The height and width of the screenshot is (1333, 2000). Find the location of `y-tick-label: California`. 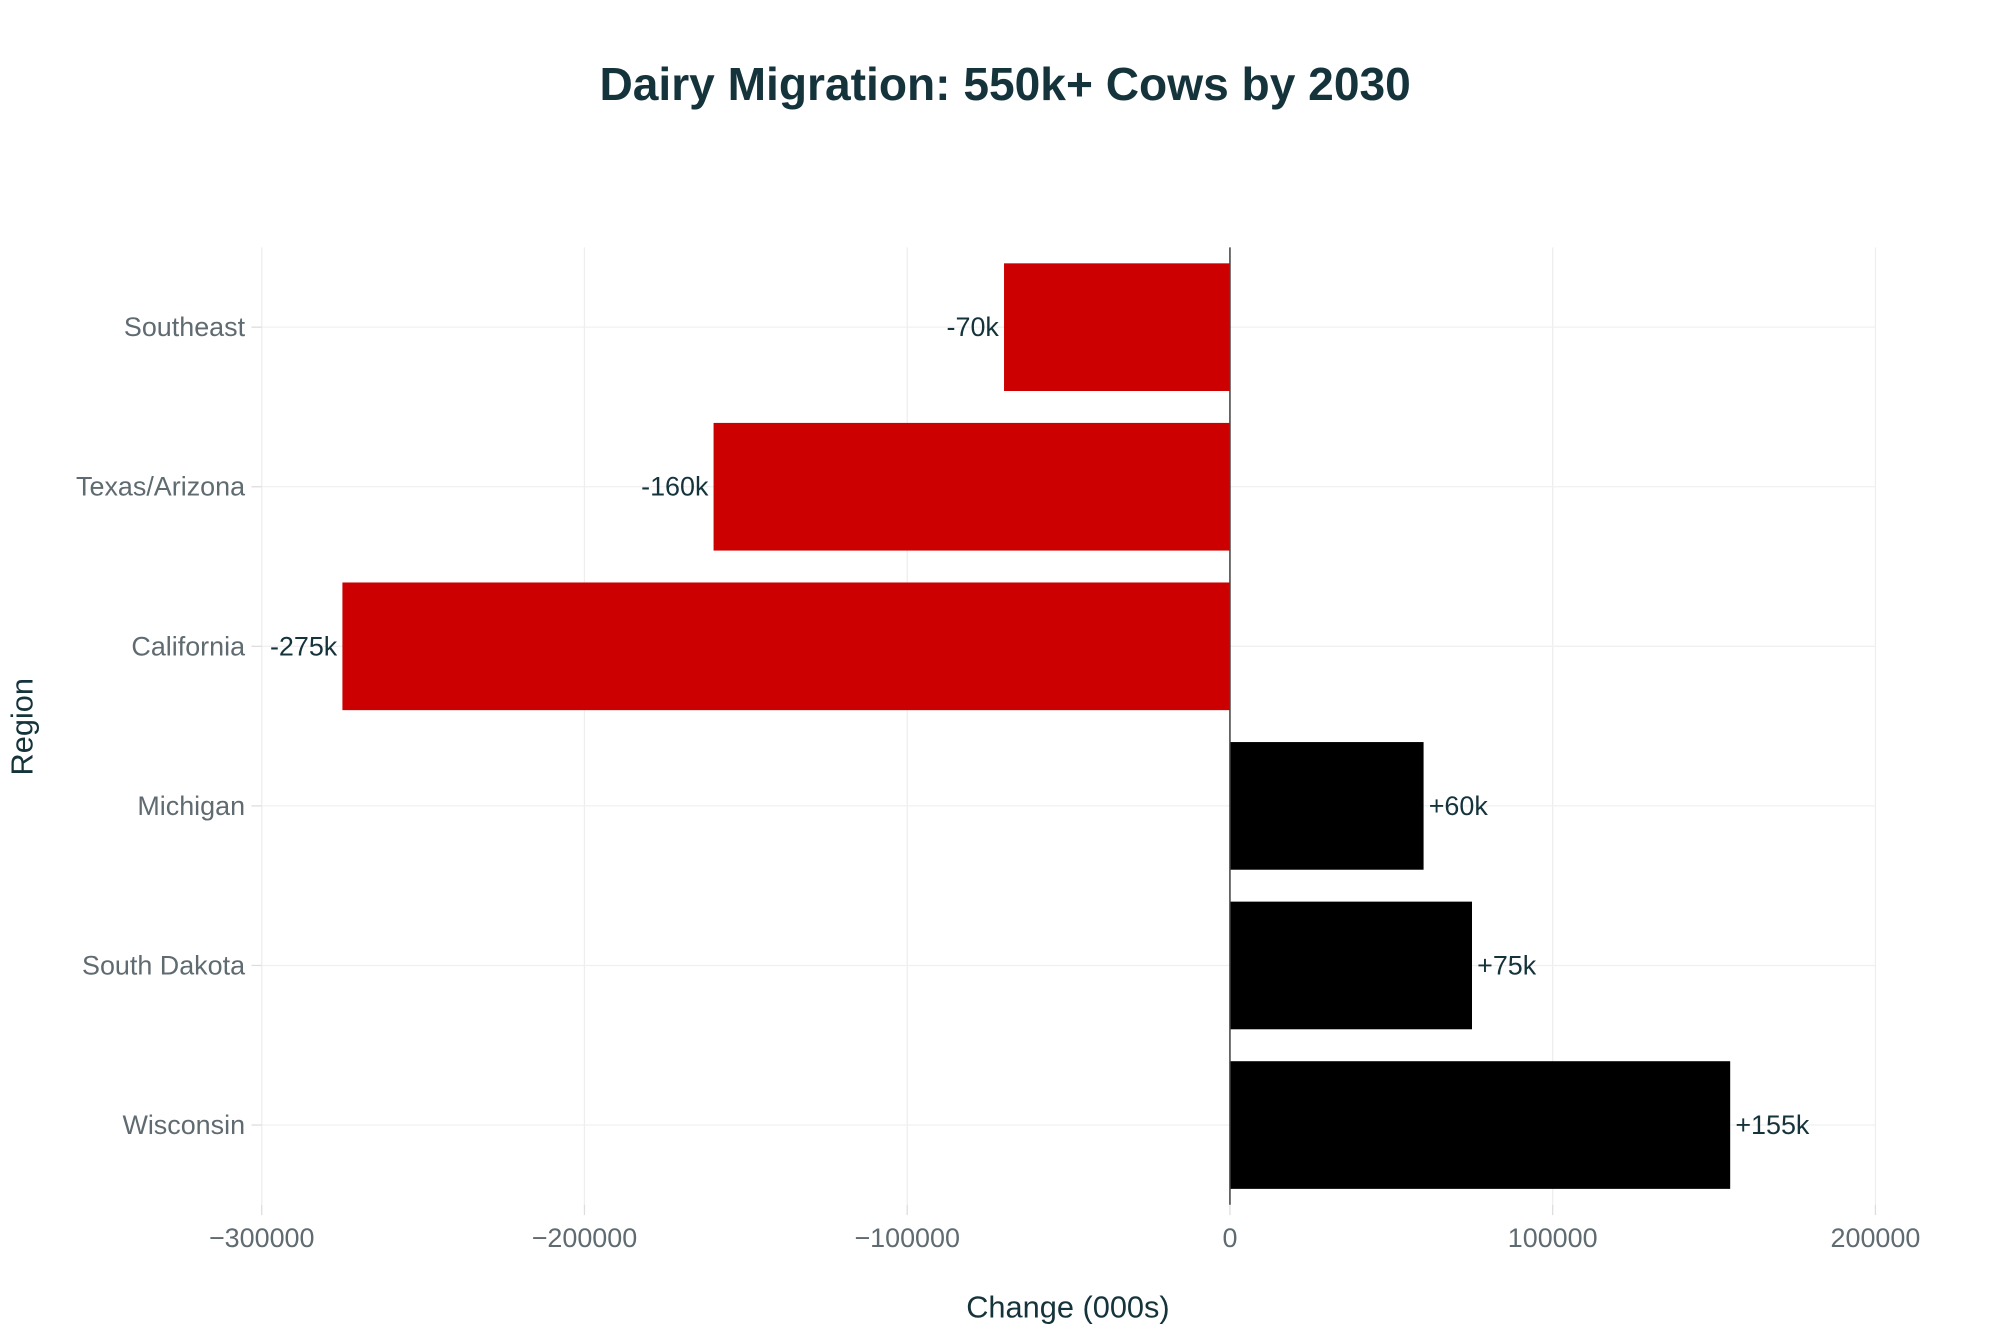

y-tick-label: California is located at coordinates (188, 646).